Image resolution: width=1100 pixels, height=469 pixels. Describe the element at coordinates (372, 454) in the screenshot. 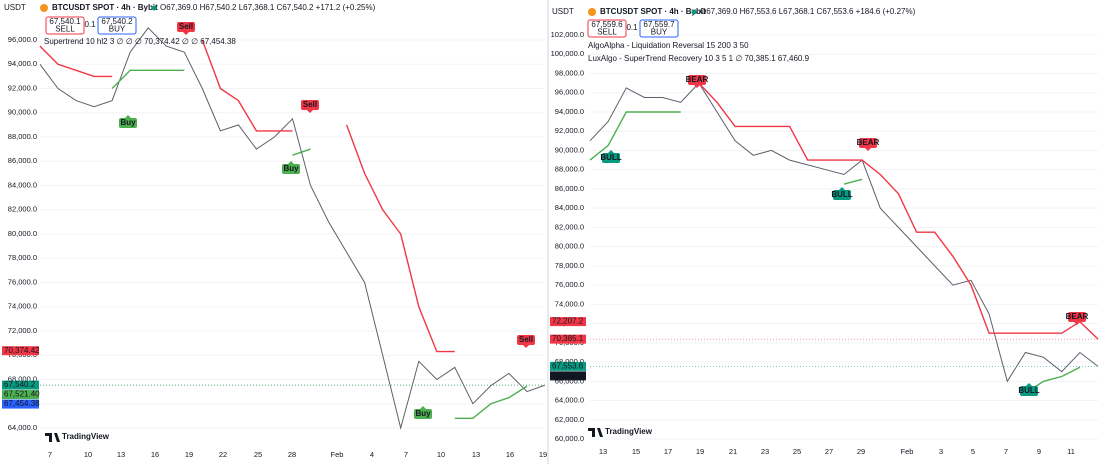

I see `x-tick-label: 4` at that location.